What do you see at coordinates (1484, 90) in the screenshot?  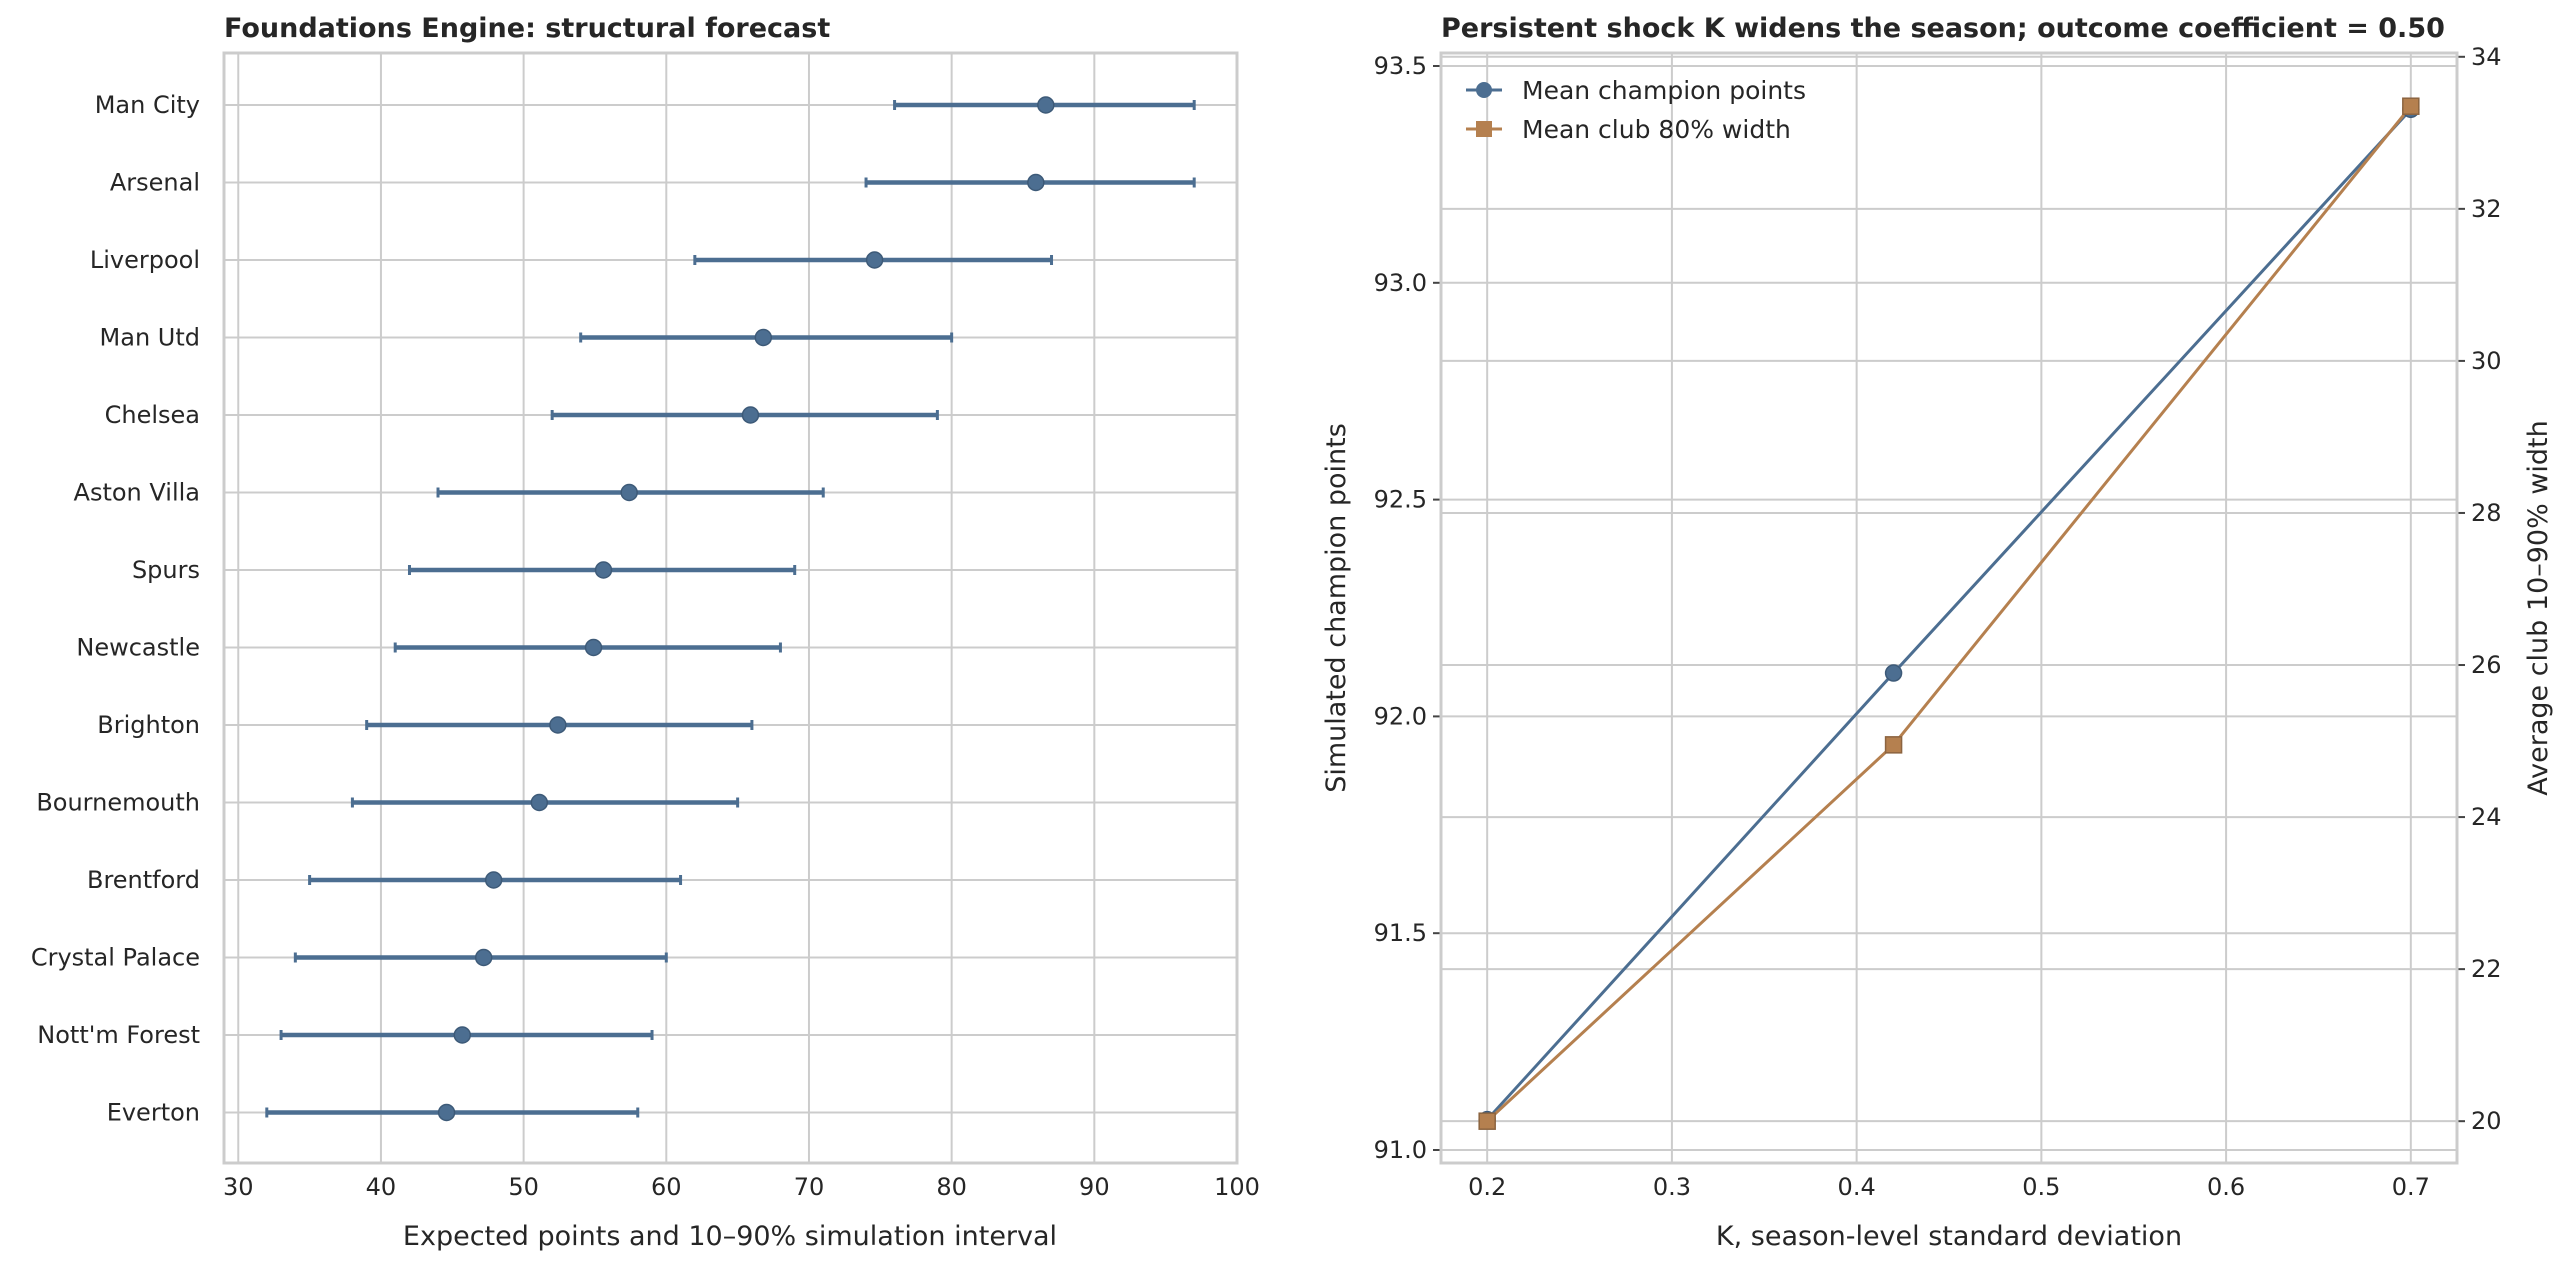 I see `legend-circle-marker` at bounding box center [1484, 90].